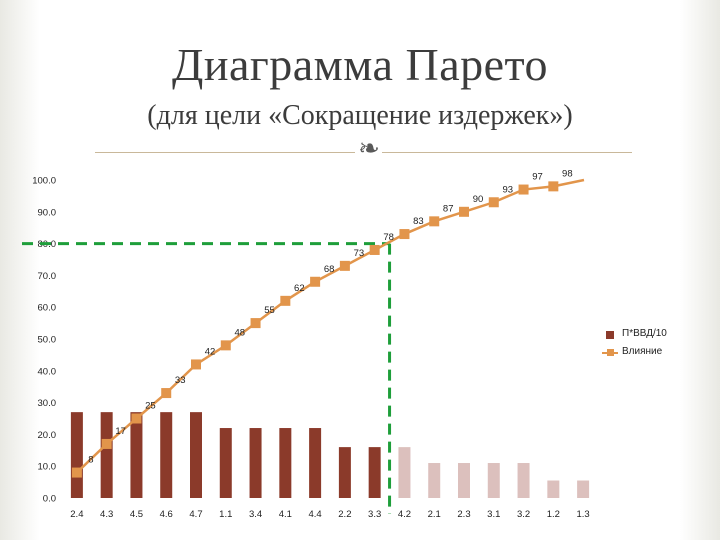 The image size is (720, 540). I want to click on point-label: 17, so click(120, 431).